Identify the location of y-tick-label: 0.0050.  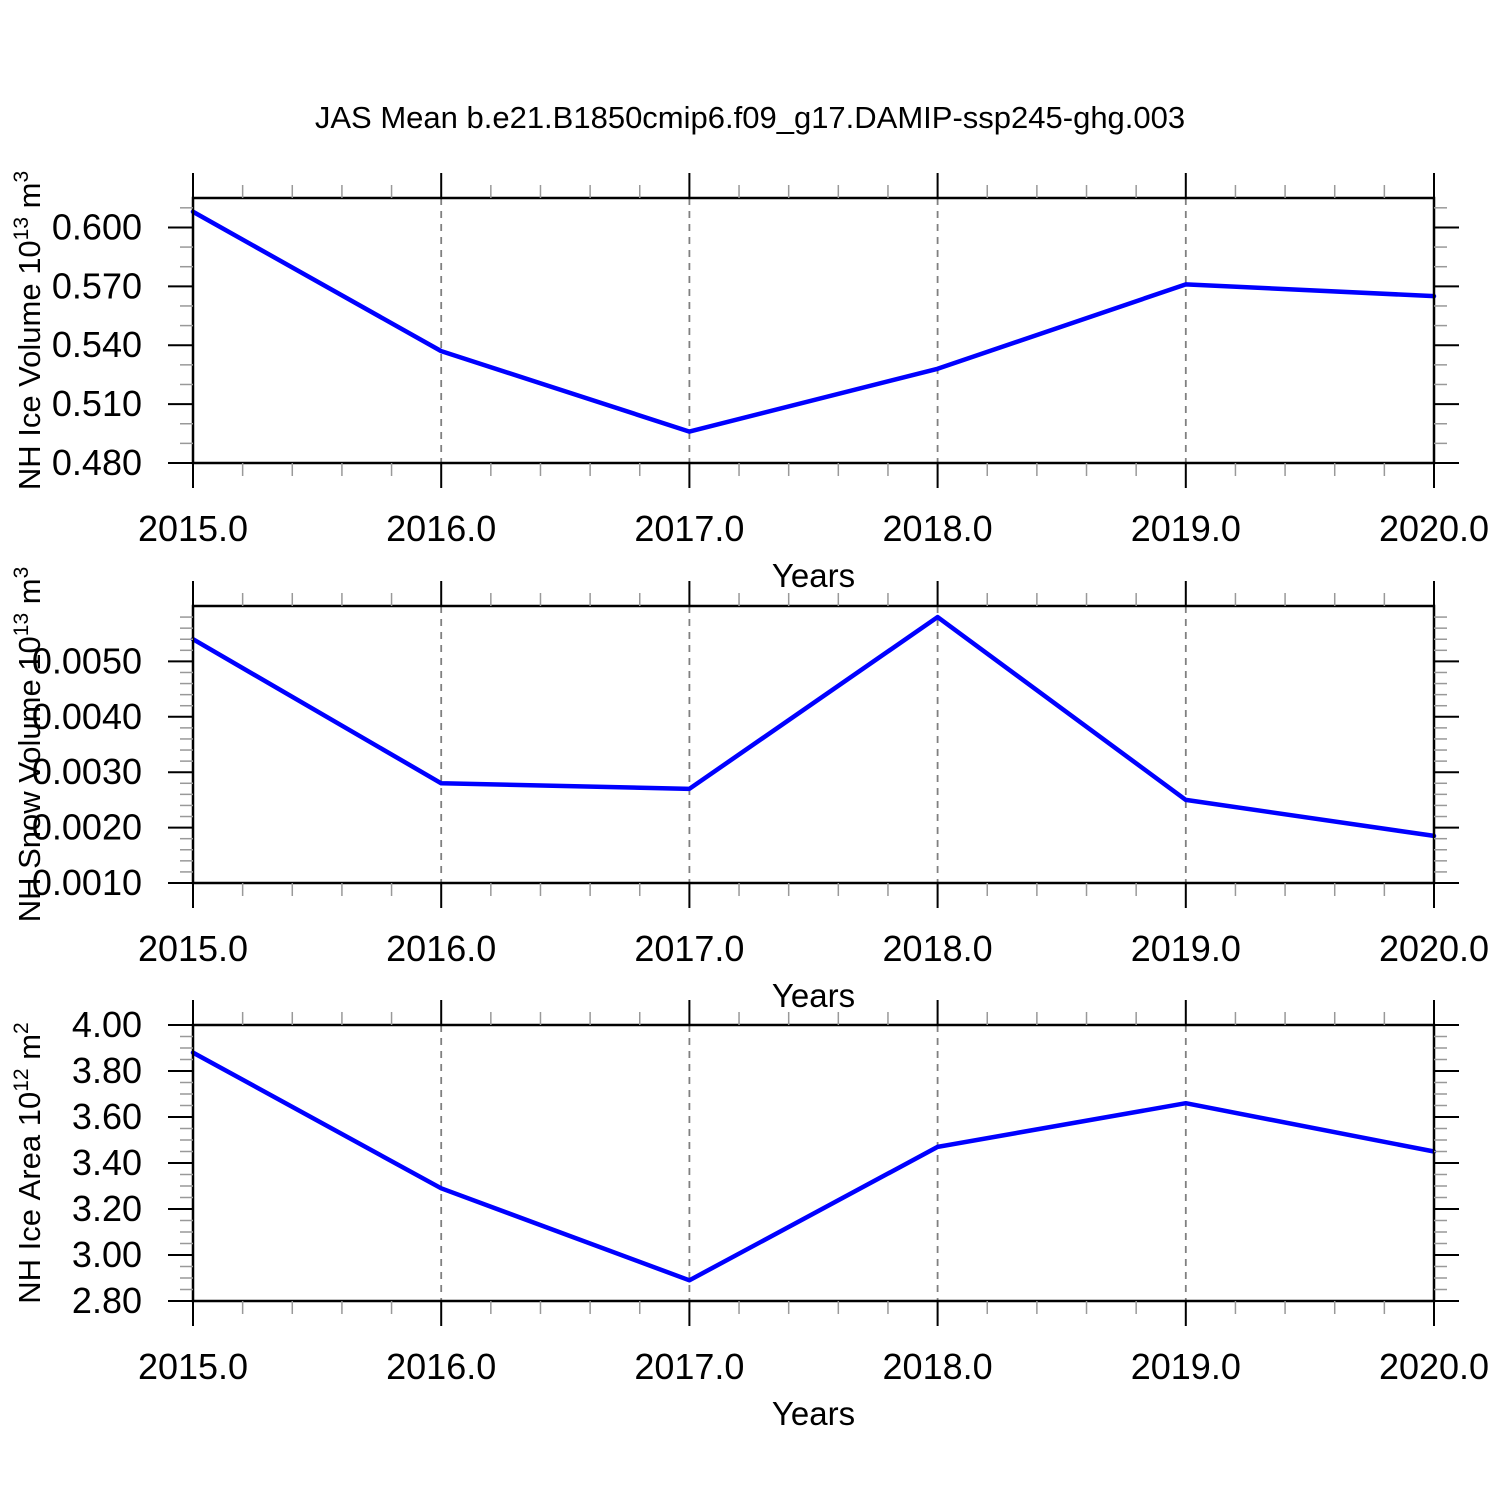
(87, 660).